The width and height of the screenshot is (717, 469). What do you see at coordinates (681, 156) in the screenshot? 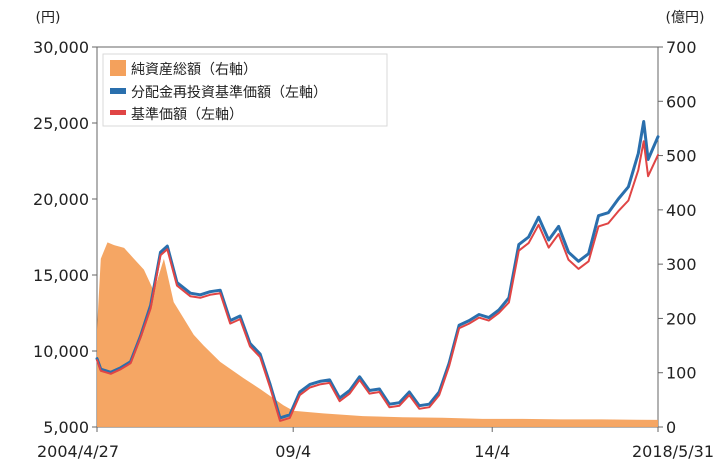
I see `right-tick-label: 500` at bounding box center [681, 156].